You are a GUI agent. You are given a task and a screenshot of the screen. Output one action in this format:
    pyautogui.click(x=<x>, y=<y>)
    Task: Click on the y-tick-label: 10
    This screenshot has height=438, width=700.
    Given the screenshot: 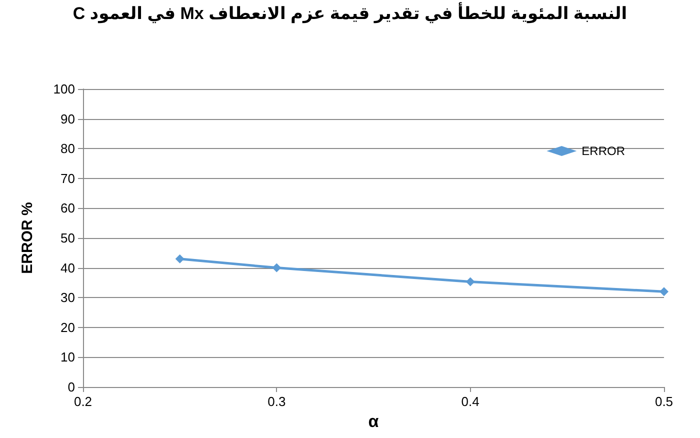 What is the action you would take?
    pyautogui.click(x=67, y=357)
    